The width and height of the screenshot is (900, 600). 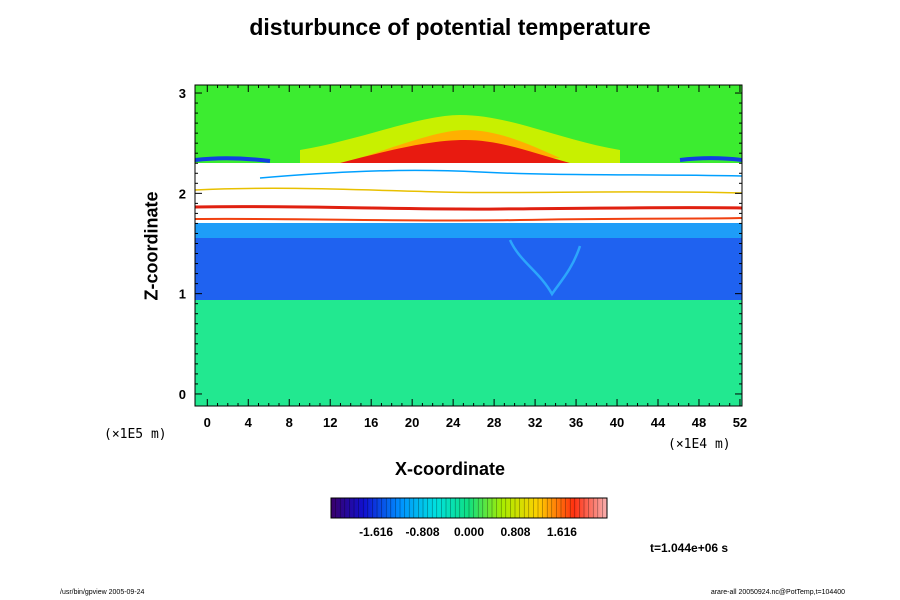 I want to click on time-annotation: t=1.044e+06 s, so click(x=689, y=548).